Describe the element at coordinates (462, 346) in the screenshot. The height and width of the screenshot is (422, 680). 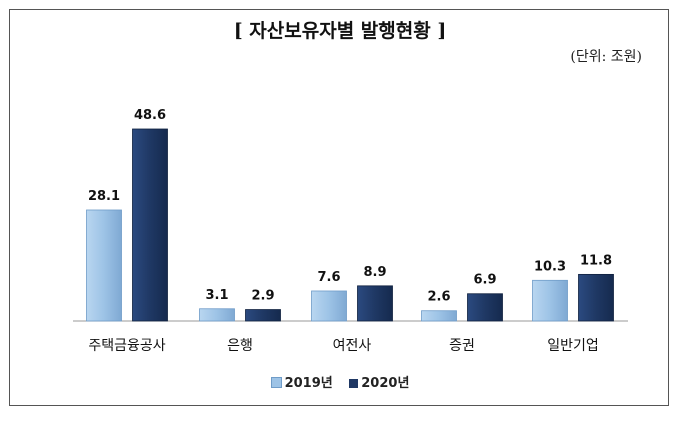
I see `category-label-3: 증권` at that location.